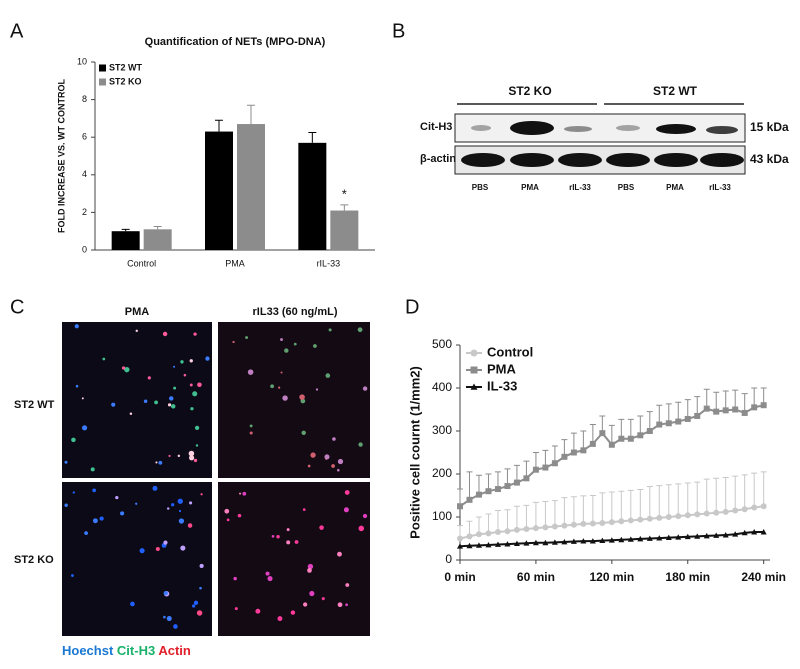 This screenshot has width=800, height=669. I want to click on x-tick-label: Control, so click(141, 263).